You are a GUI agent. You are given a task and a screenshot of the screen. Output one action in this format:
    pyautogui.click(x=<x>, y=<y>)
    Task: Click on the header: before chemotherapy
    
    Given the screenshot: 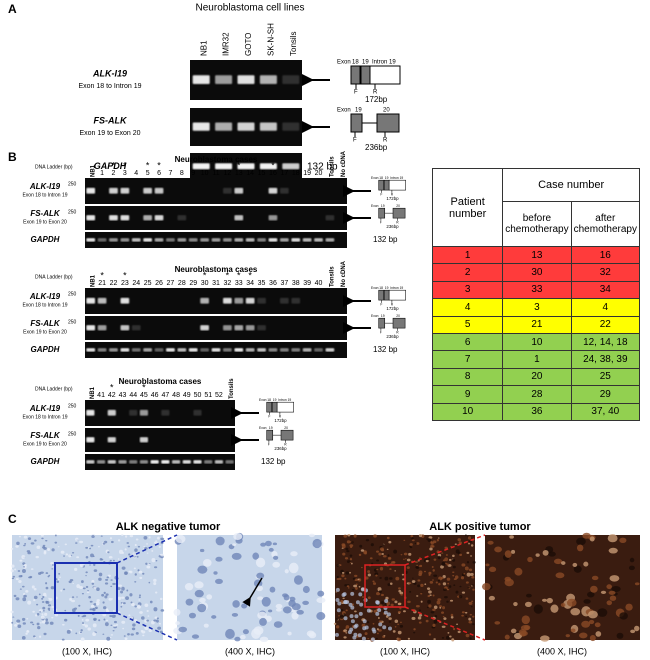 What is the action you would take?
    pyautogui.click(x=537, y=224)
    